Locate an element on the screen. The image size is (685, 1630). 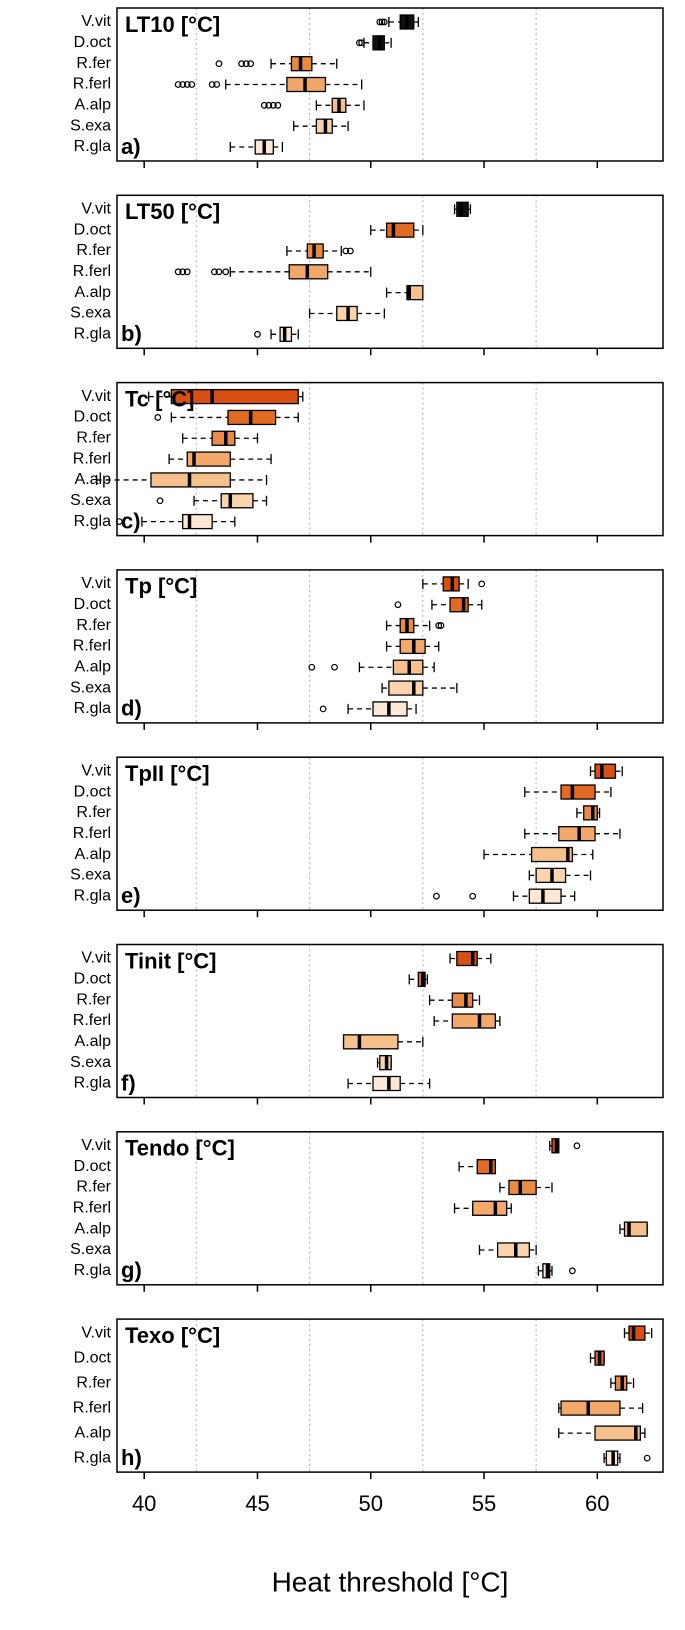
panel-label: c) is located at coordinates (131, 520).